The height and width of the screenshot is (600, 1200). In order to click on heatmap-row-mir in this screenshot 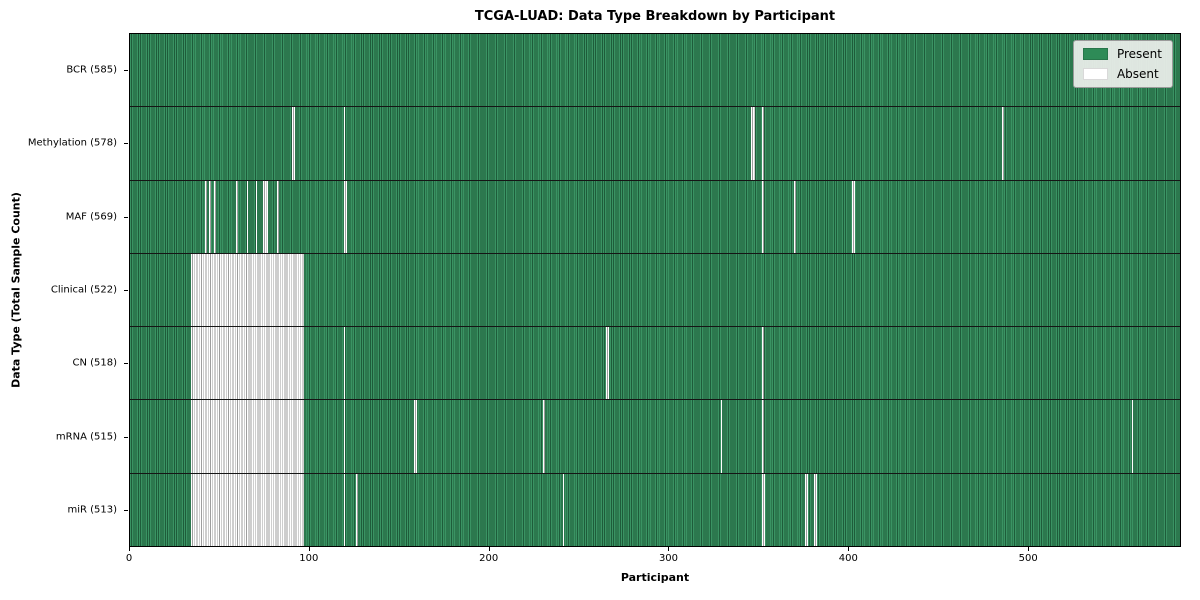, I will do `click(655, 509)`.